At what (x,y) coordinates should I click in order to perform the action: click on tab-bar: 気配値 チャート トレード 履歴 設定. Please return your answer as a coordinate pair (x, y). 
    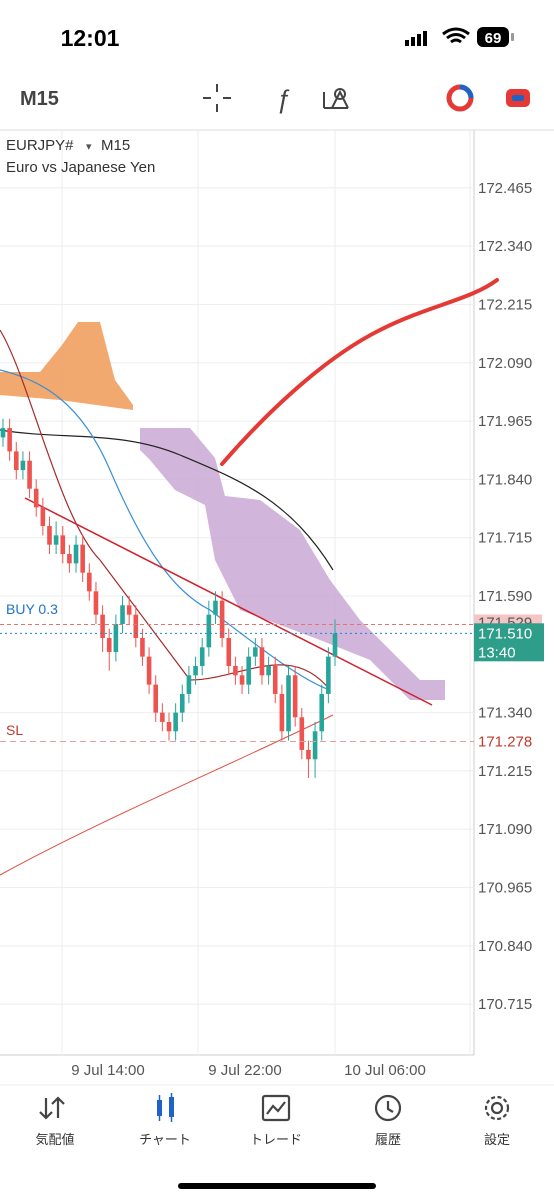
    Looking at the image, I should click on (272, 1139).